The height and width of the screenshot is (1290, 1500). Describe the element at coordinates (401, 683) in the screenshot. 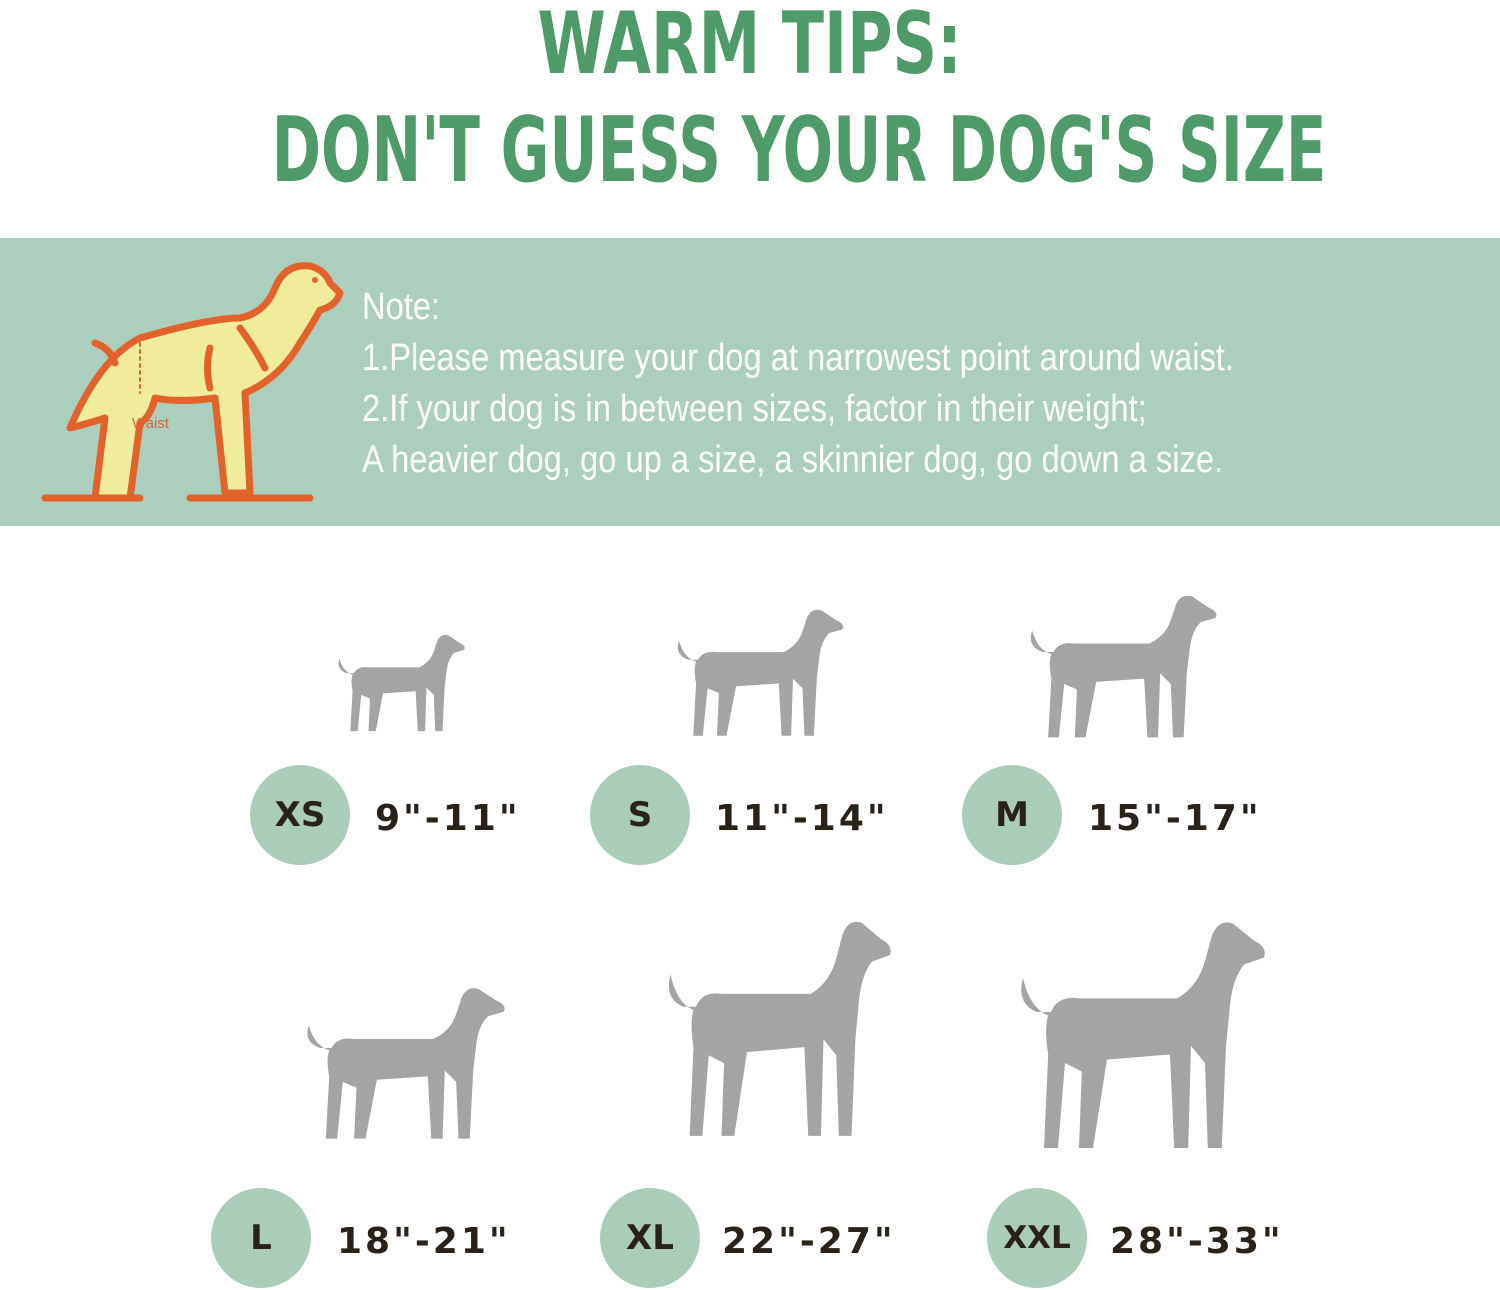

I see `dog-silhouette-xs` at that location.